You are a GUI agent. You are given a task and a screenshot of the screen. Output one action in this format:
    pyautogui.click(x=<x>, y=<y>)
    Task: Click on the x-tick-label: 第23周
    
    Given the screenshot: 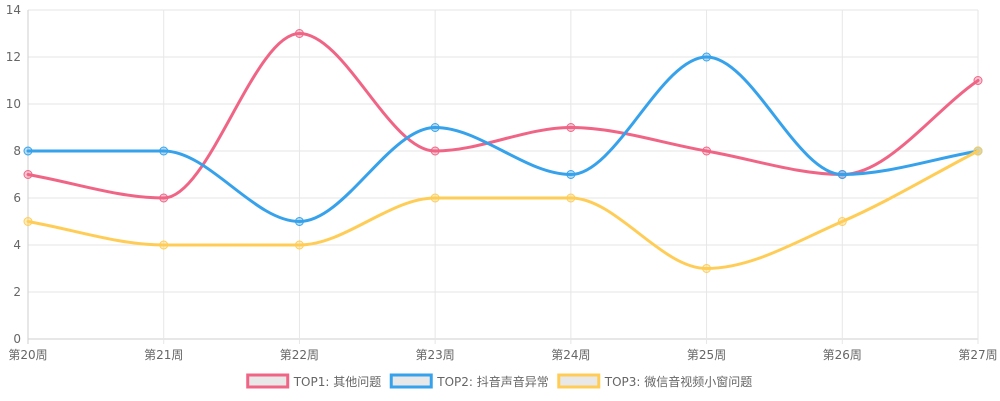 What is the action you would take?
    pyautogui.click(x=435, y=355)
    